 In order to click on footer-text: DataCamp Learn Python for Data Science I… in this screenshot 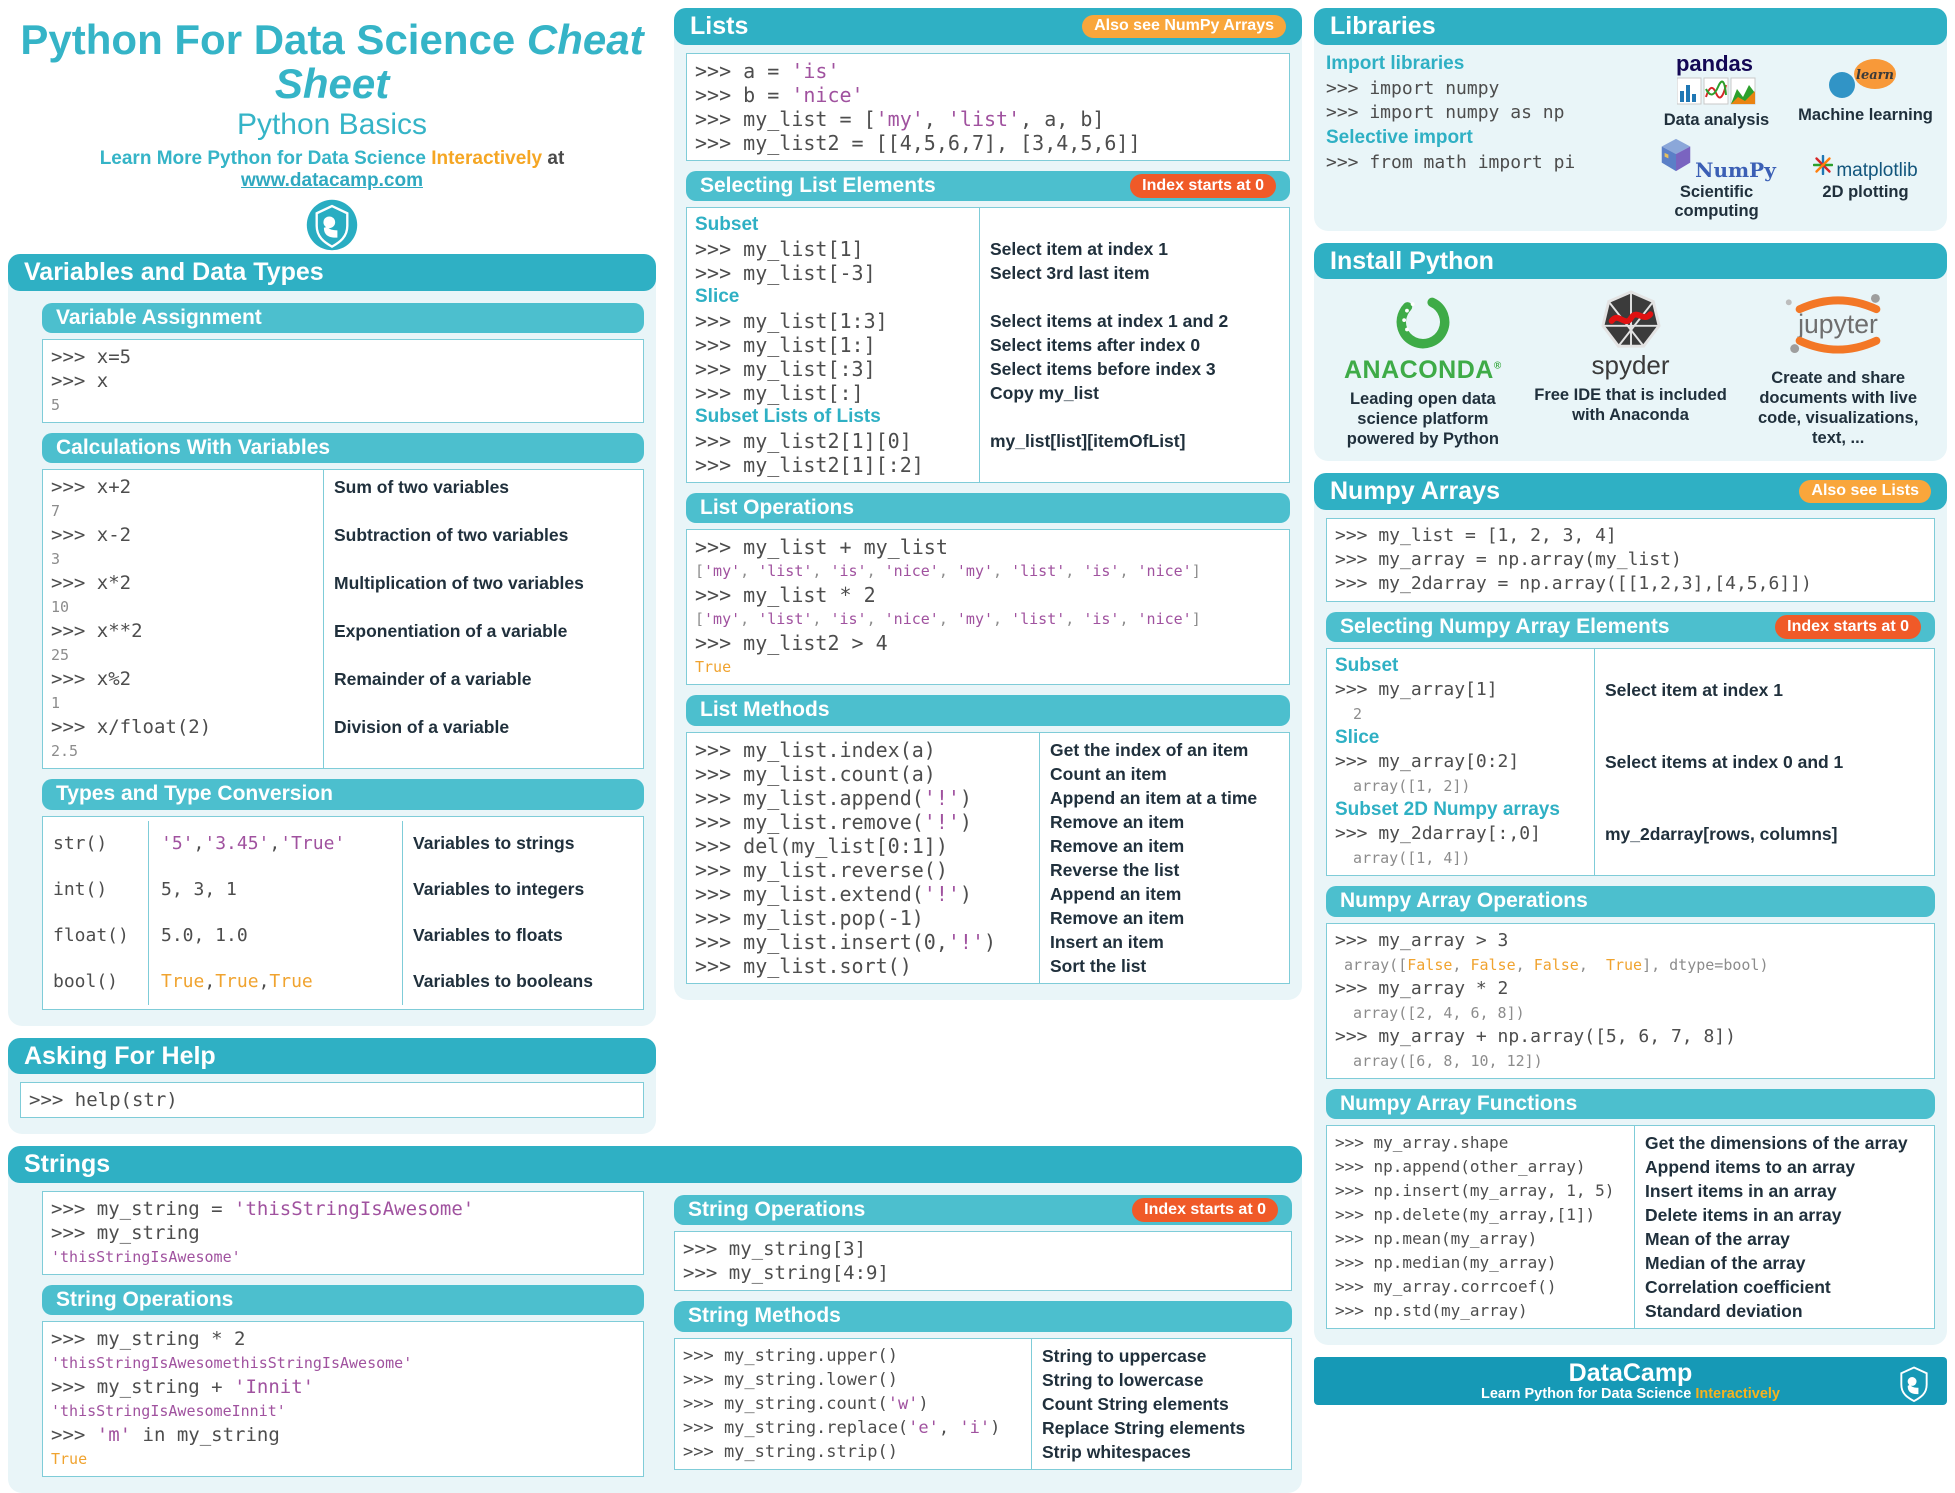, I will do `click(1630, 1381)`.